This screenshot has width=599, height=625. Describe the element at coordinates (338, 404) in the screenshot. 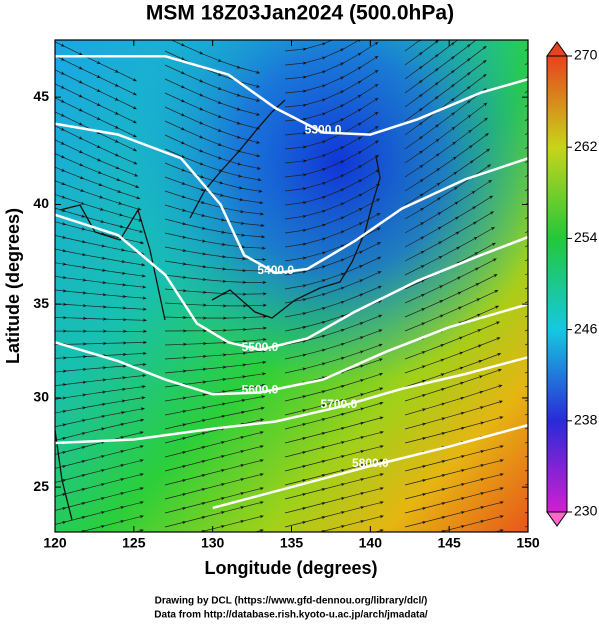

I see `contour-label: 5700.0` at that location.